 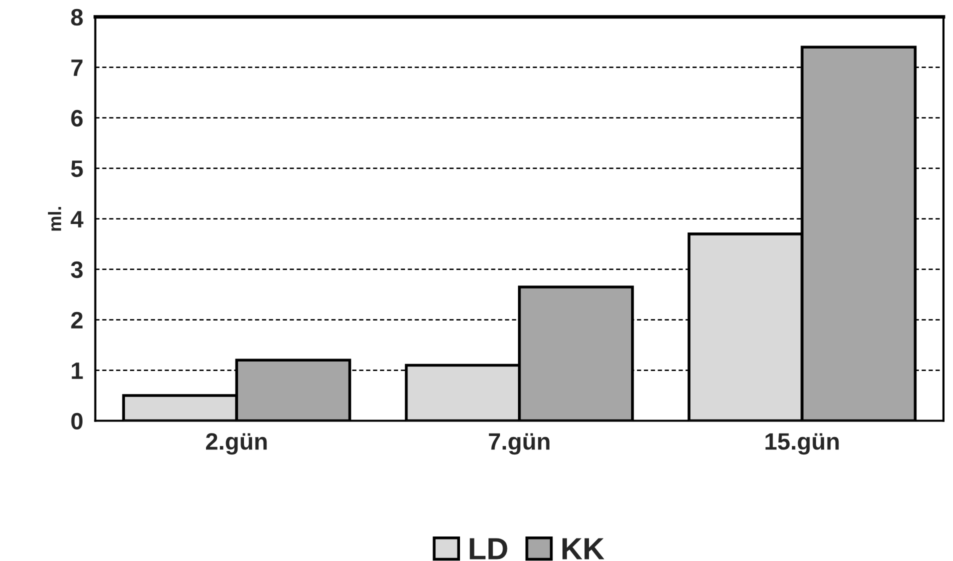 What do you see at coordinates (77, 421) in the screenshot?
I see `y-tick-label: 0` at bounding box center [77, 421].